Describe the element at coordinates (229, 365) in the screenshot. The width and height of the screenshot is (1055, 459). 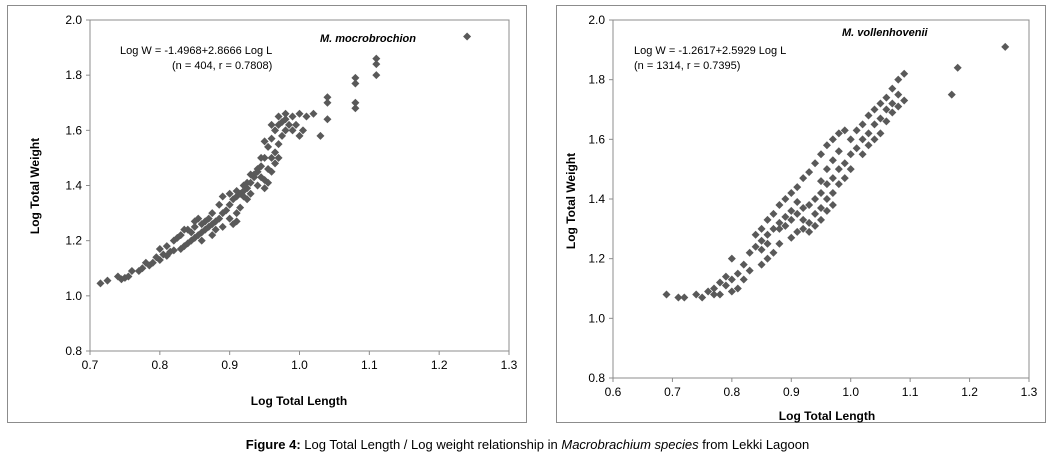
I see `x-tick-label: 0.9` at that location.